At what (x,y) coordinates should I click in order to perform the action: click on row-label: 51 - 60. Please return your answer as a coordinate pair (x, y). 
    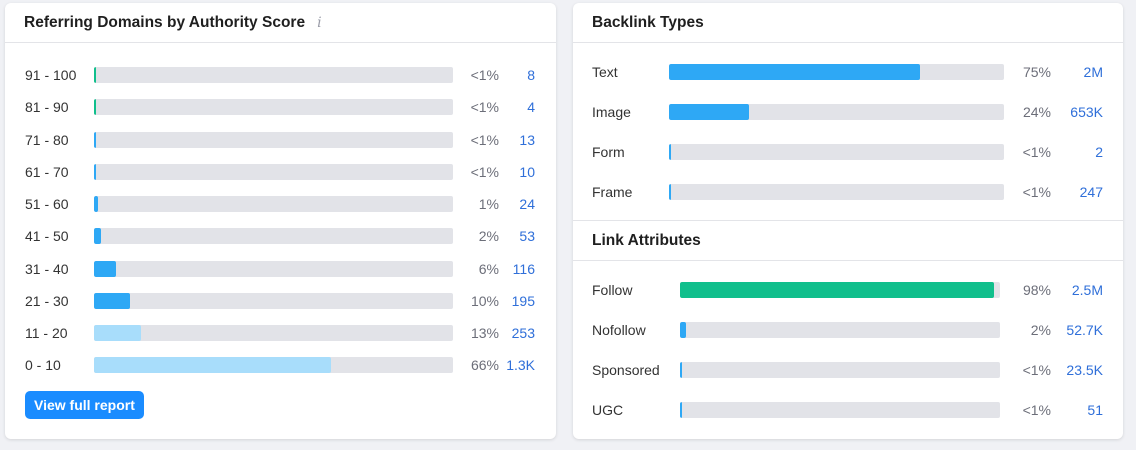
    Looking at the image, I should click on (47, 204).